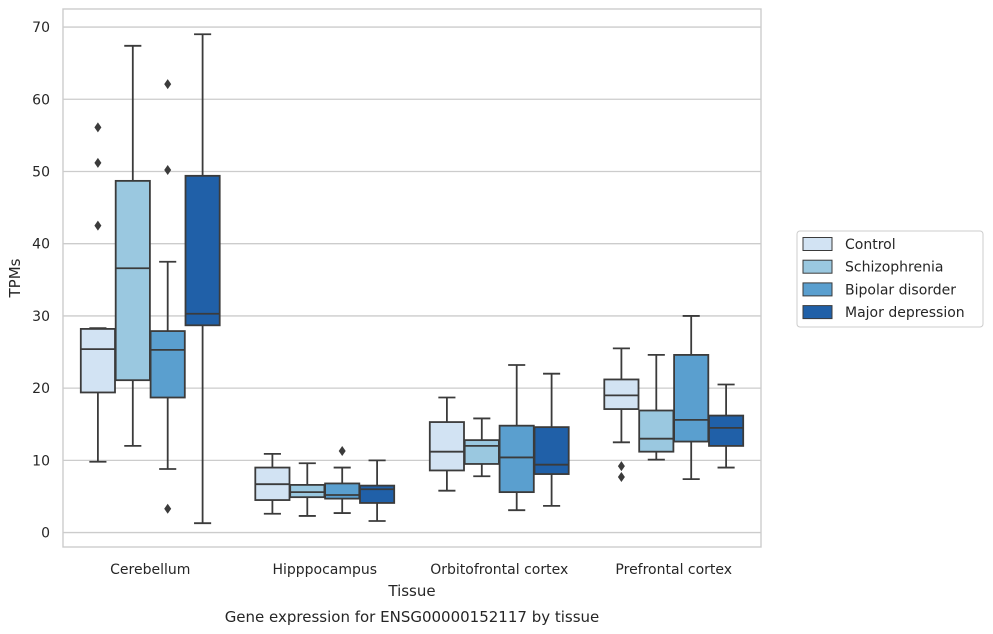 Image resolution: width=993 pixels, height=634 pixels. Describe the element at coordinates (41, 317) in the screenshot. I see `y-tick-label: 30` at that location.